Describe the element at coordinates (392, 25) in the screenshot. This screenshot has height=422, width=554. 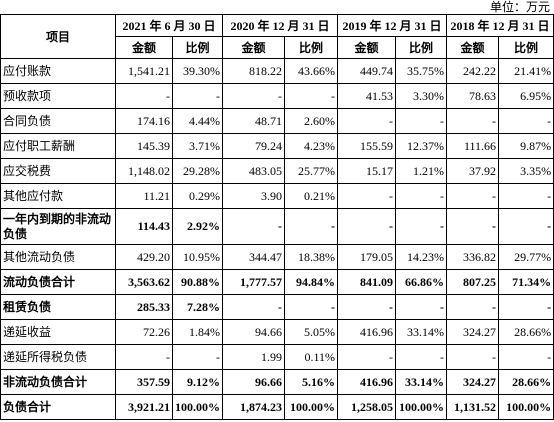
I see `period-header: 2019 年 12 月 31 日` at that location.